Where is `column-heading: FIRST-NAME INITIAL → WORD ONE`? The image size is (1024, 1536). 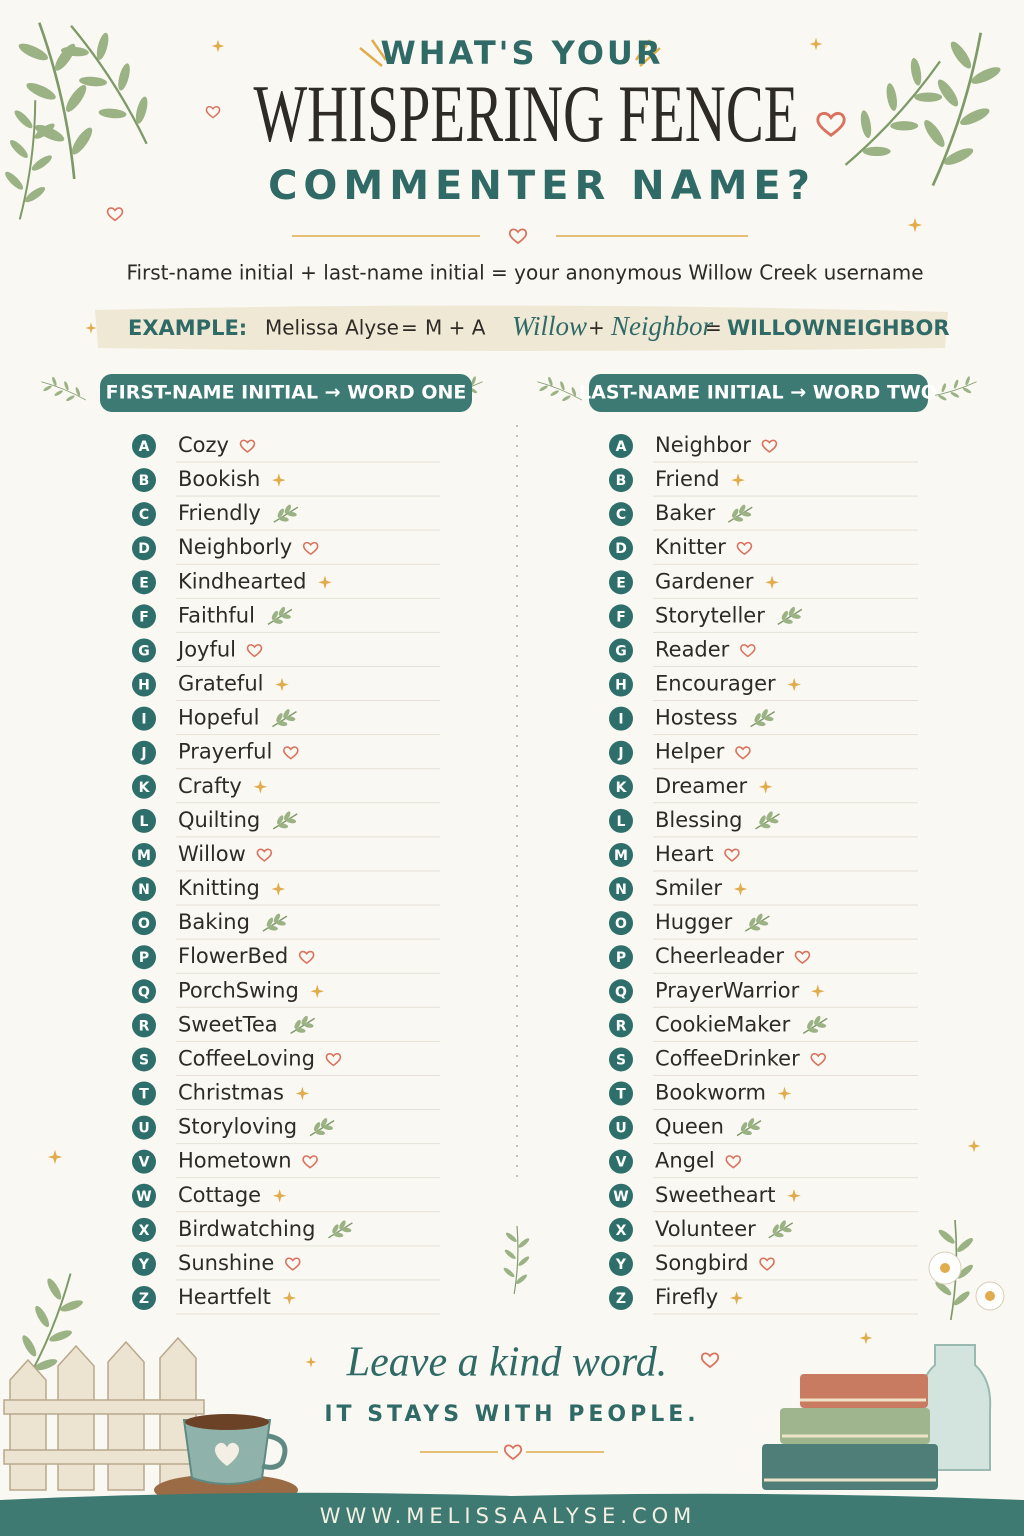
column-heading: FIRST-NAME INITIAL → WORD ONE is located at coordinates (286, 393).